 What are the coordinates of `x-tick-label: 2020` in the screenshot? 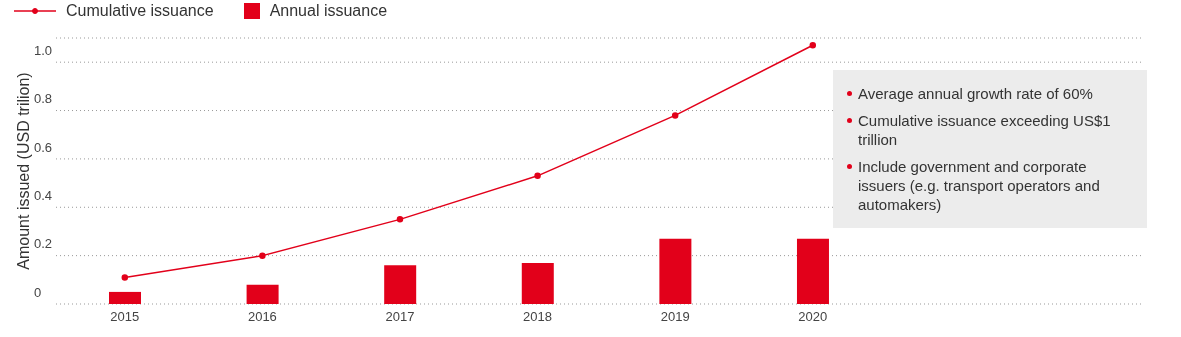 It's located at (813, 317).